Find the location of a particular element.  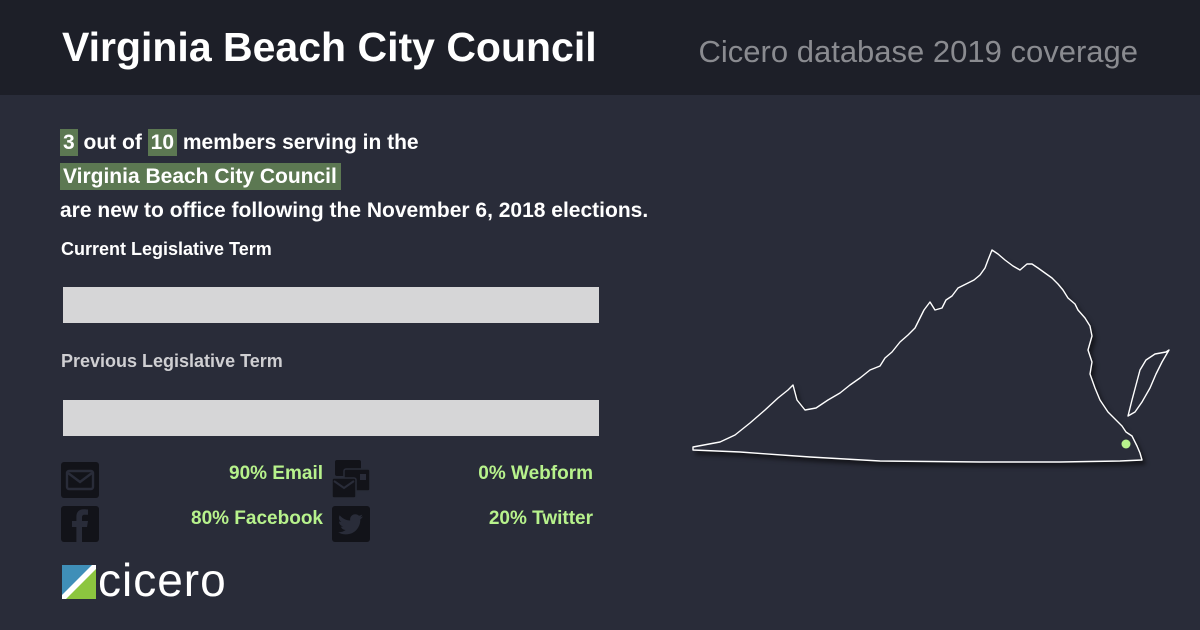

current-term-bar is located at coordinates (331, 305).